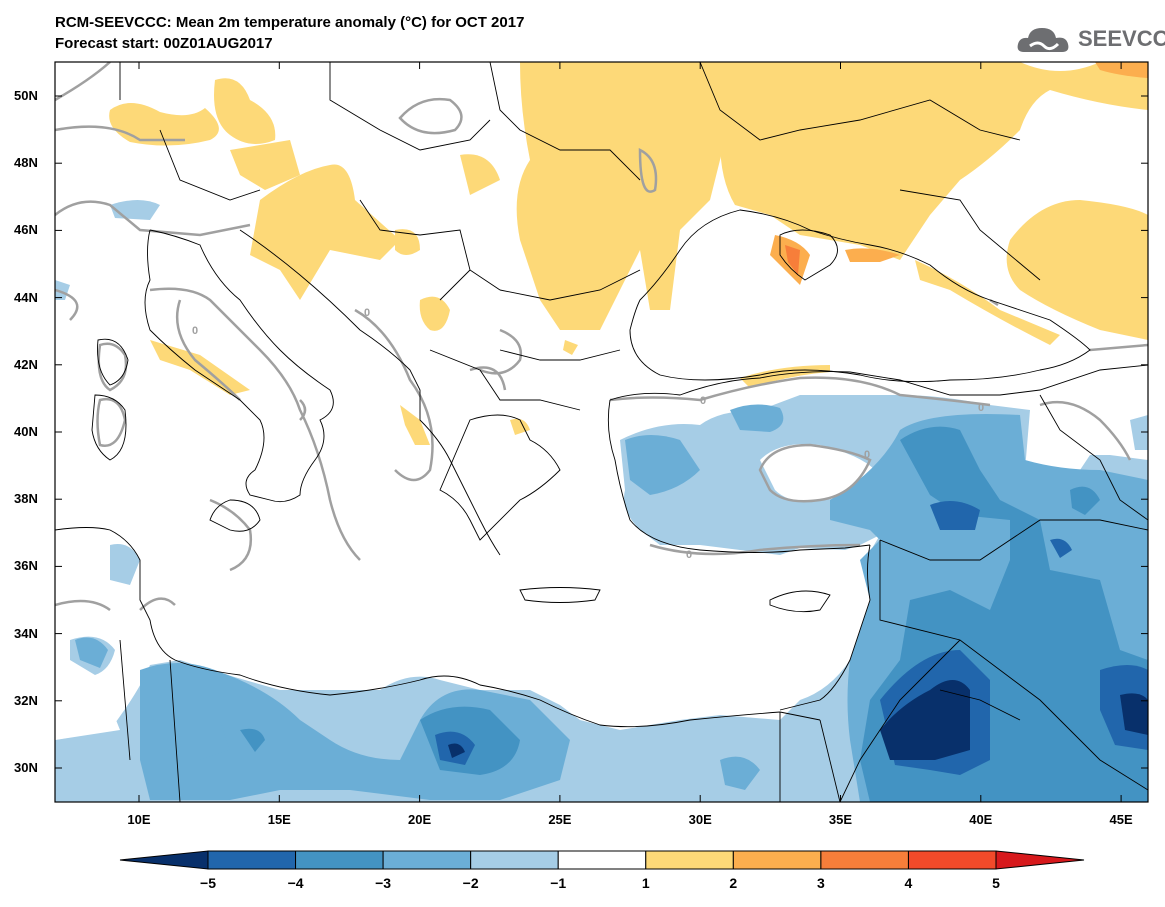  I want to click on latitude-label: 34N, so click(26, 633).